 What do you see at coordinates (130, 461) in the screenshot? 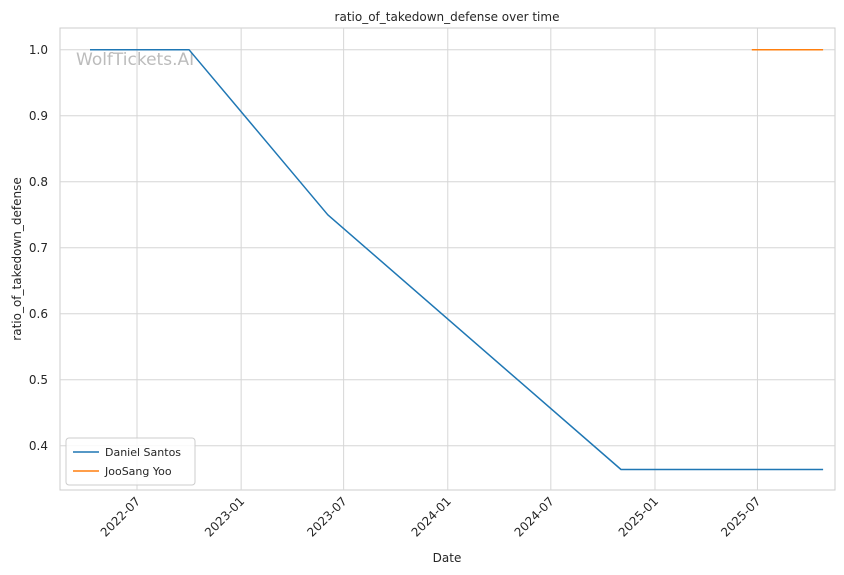
I see `legend: Daniel Santos JooSang Yoo` at bounding box center [130, 461].